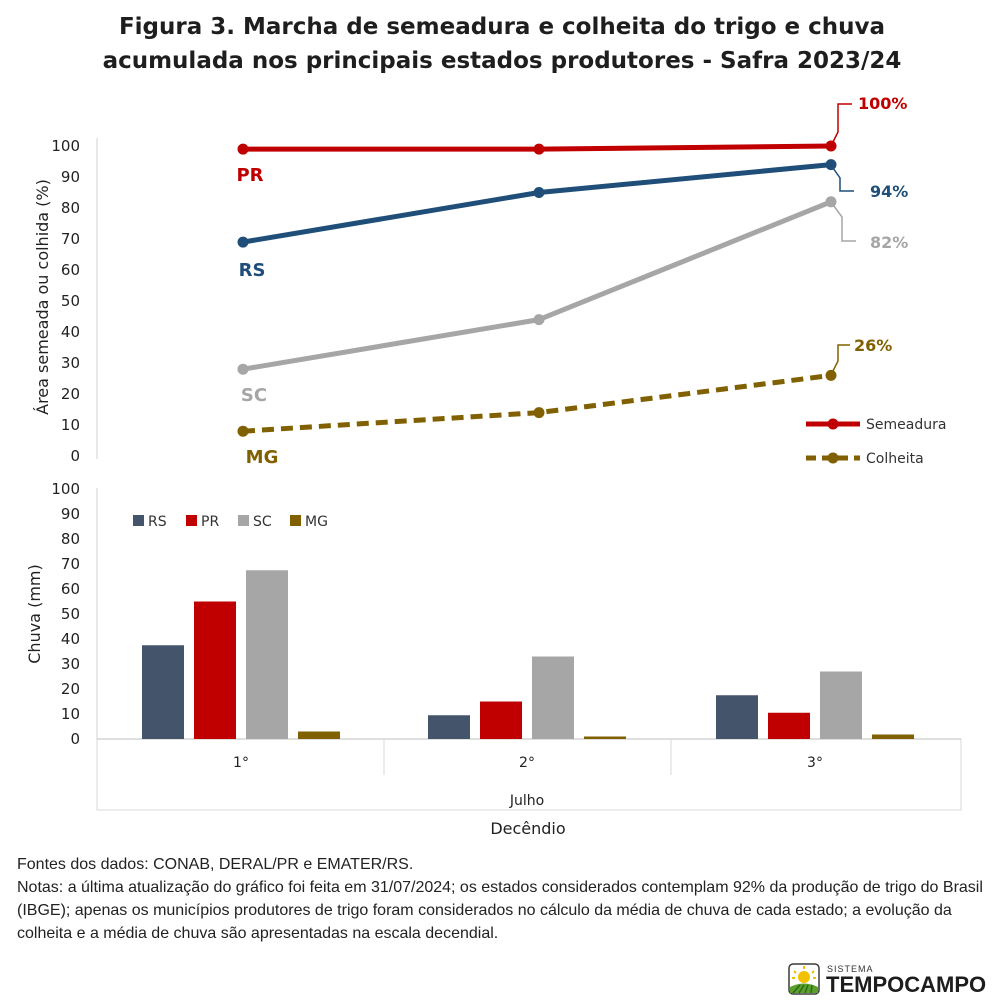 This screenshot has height=1005, width=1004. I want to click on bar-legend-swatch-pr, so click(191, 520).